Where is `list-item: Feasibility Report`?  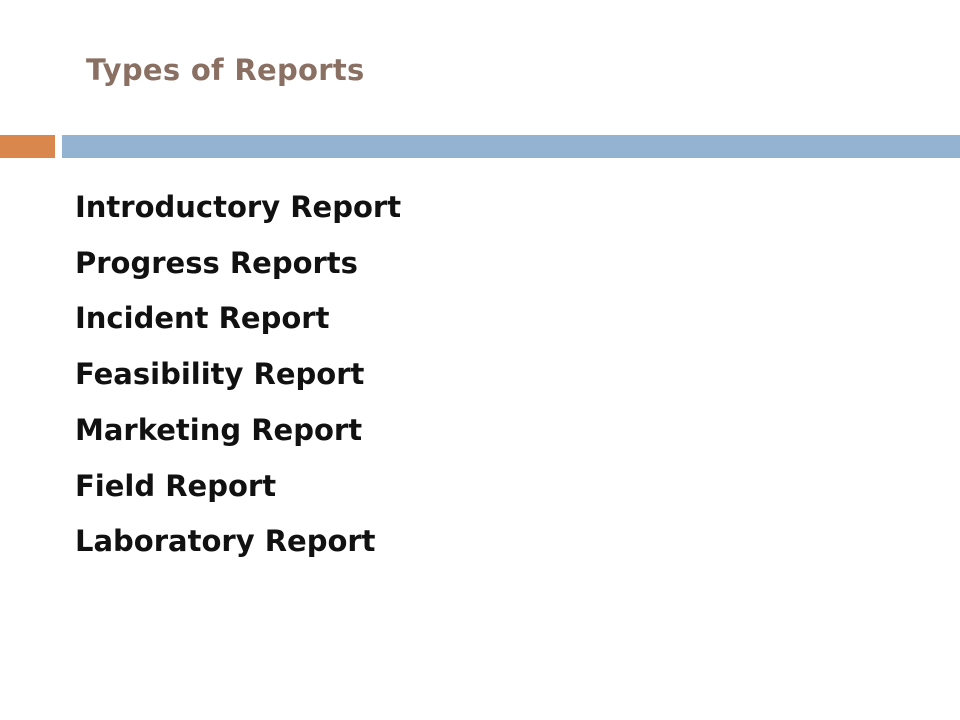
list-item: Feasibility Report is located at coordinates (220, 374).